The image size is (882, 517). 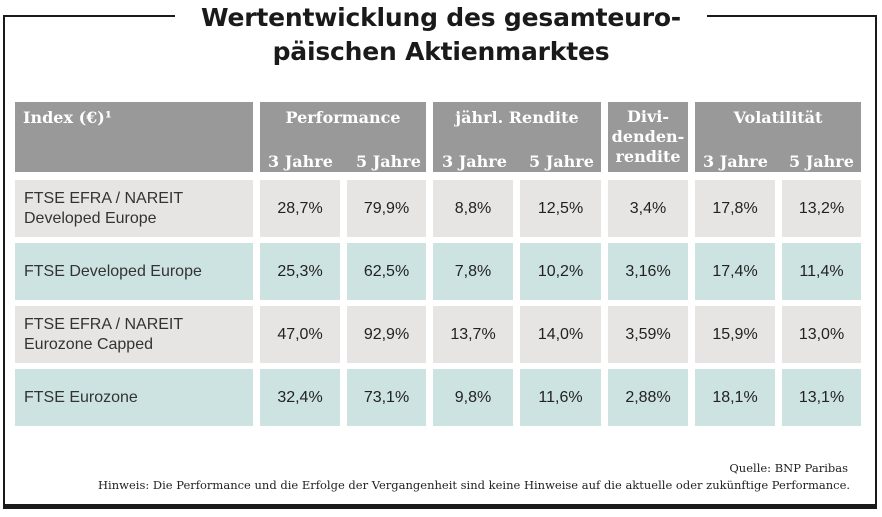 I want to click on value-cell: 8,8%, so click(x=473, y=208).